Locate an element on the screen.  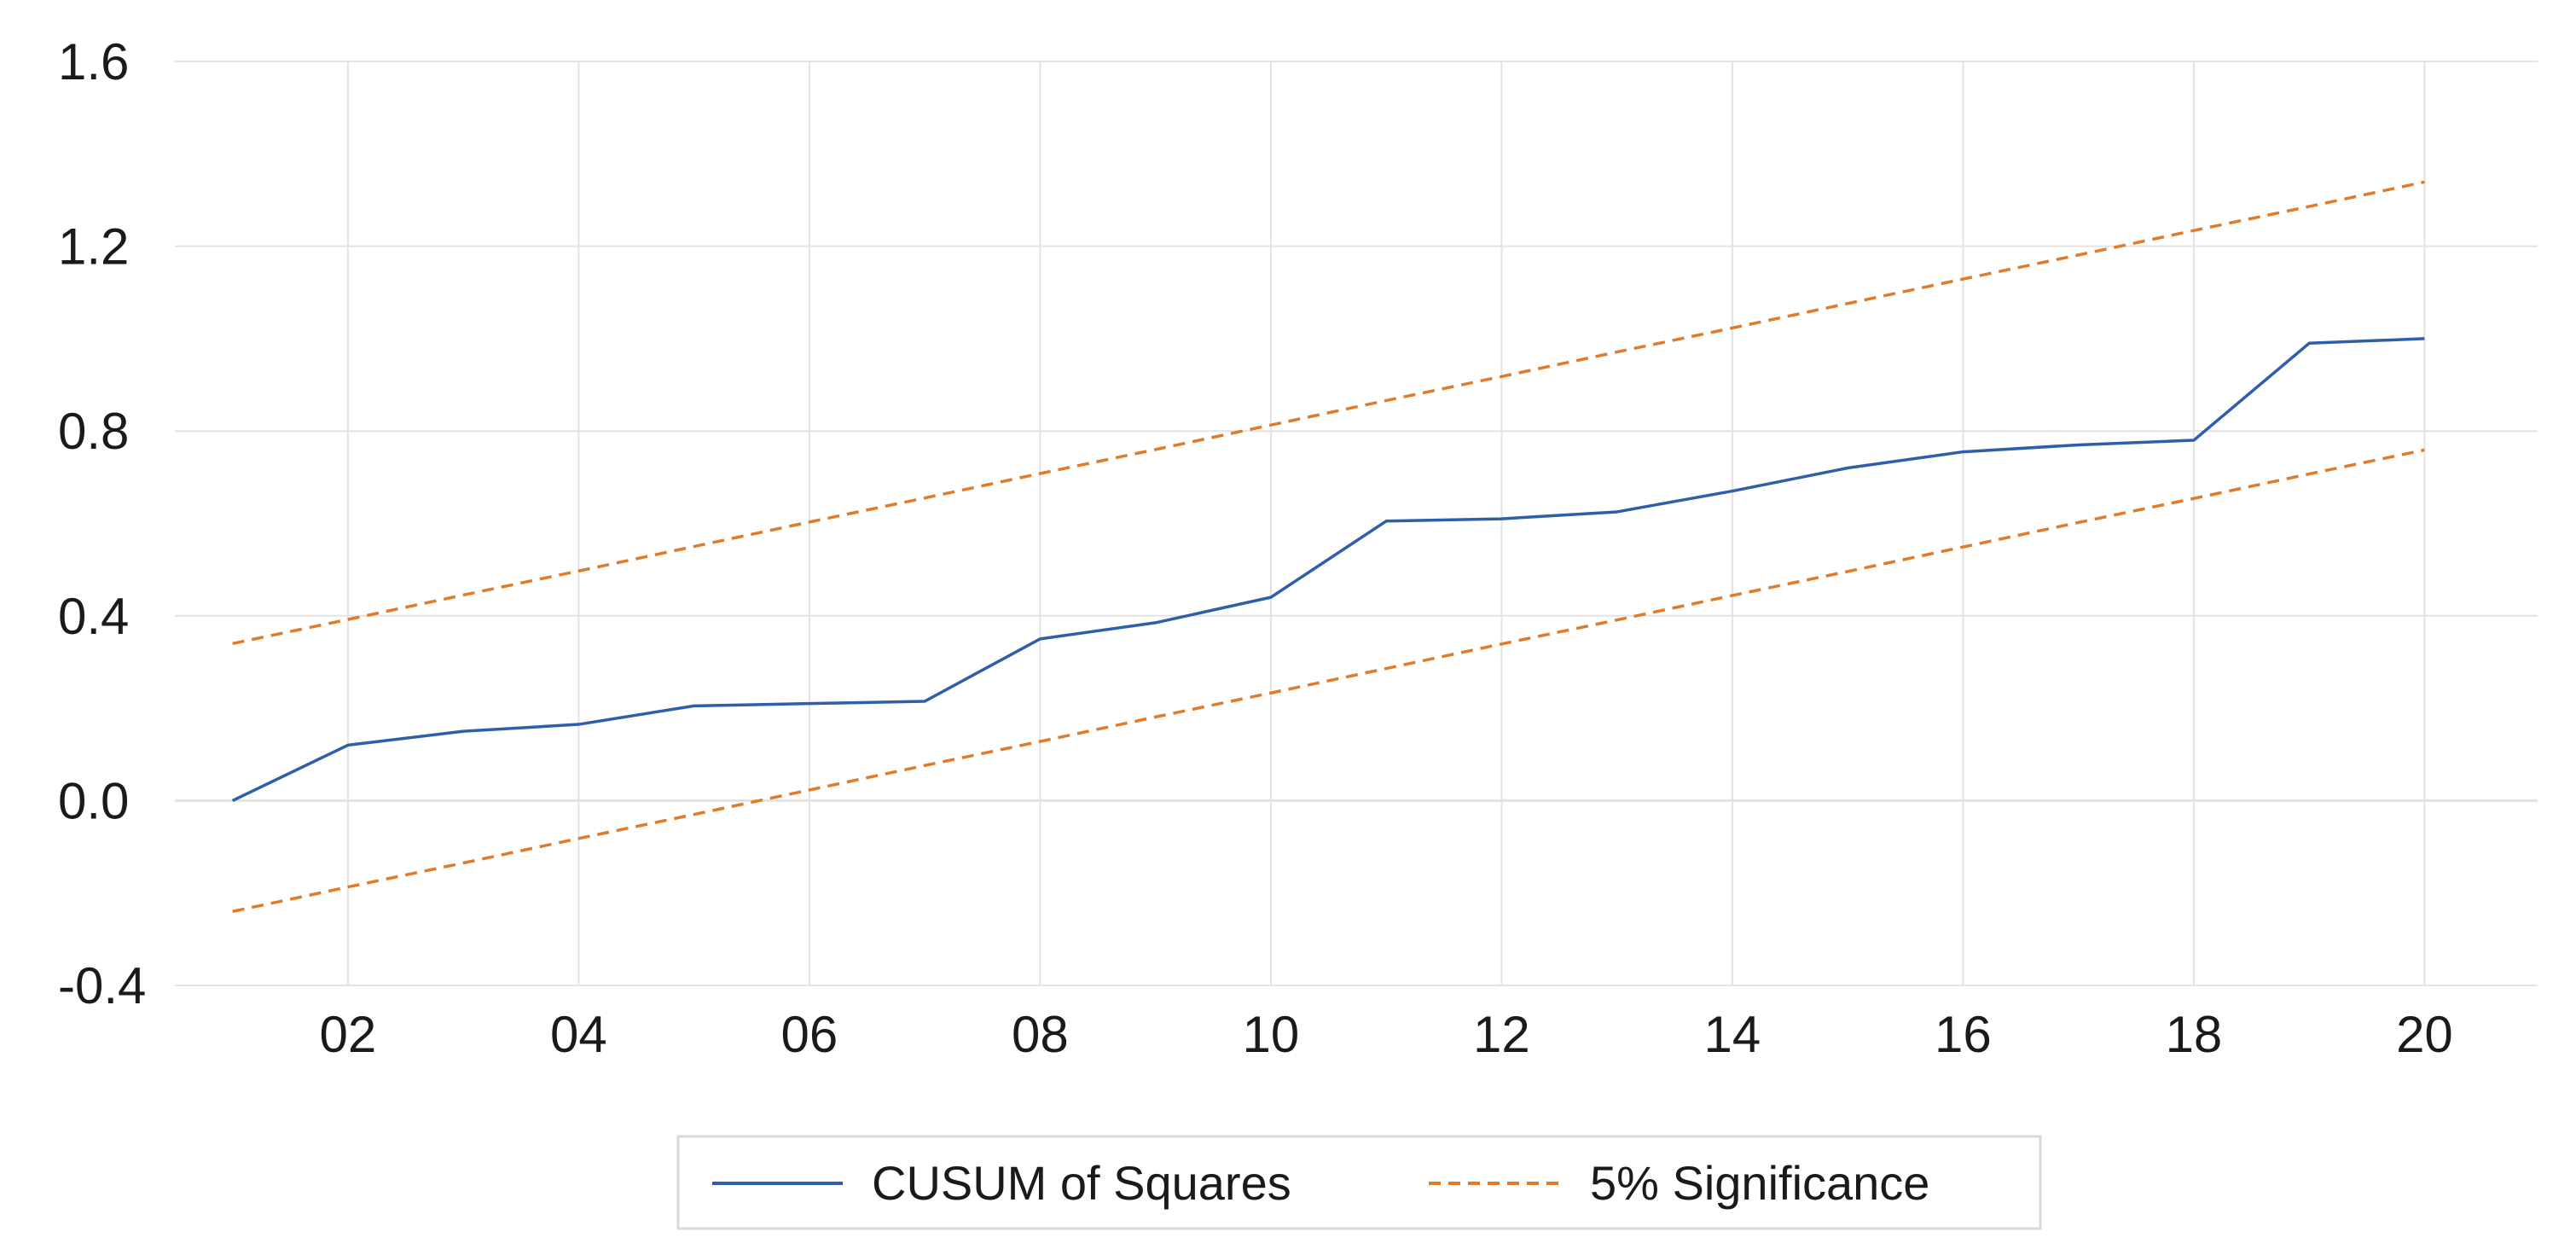
legend-label-significance: 5% Significance is located at coordinates (1759, 1183).